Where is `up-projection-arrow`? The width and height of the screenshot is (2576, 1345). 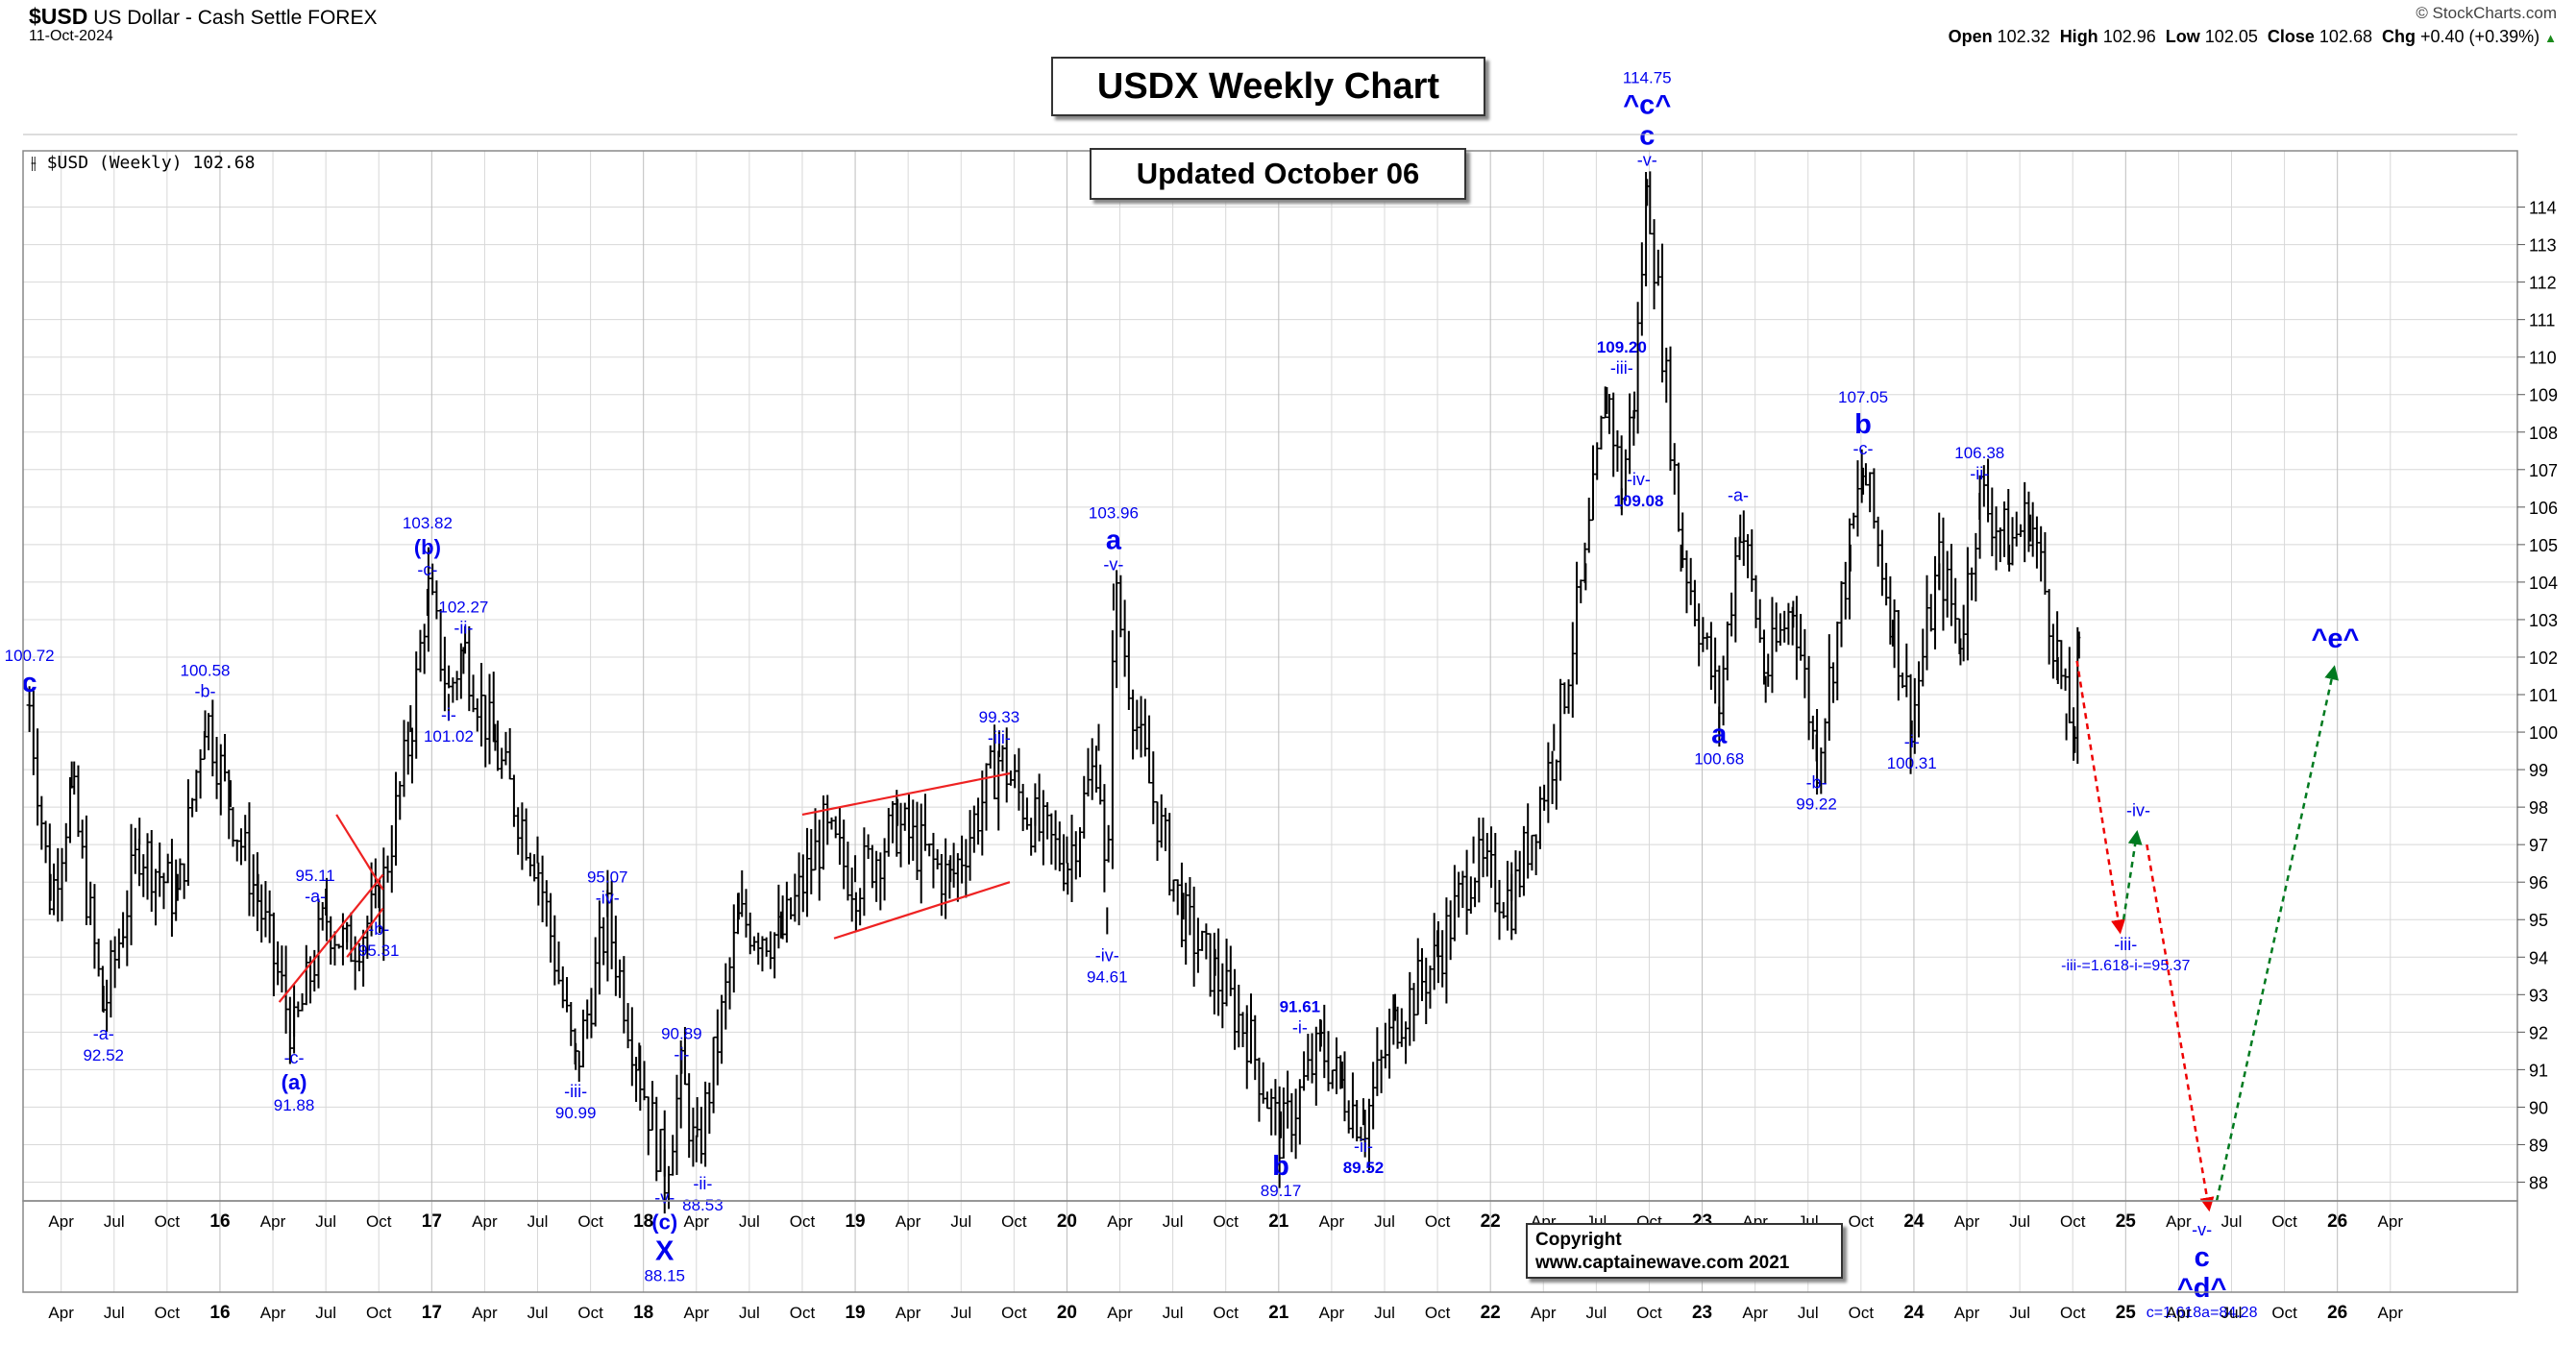
up-projection-arrow is located at coordinates (2132, 874).